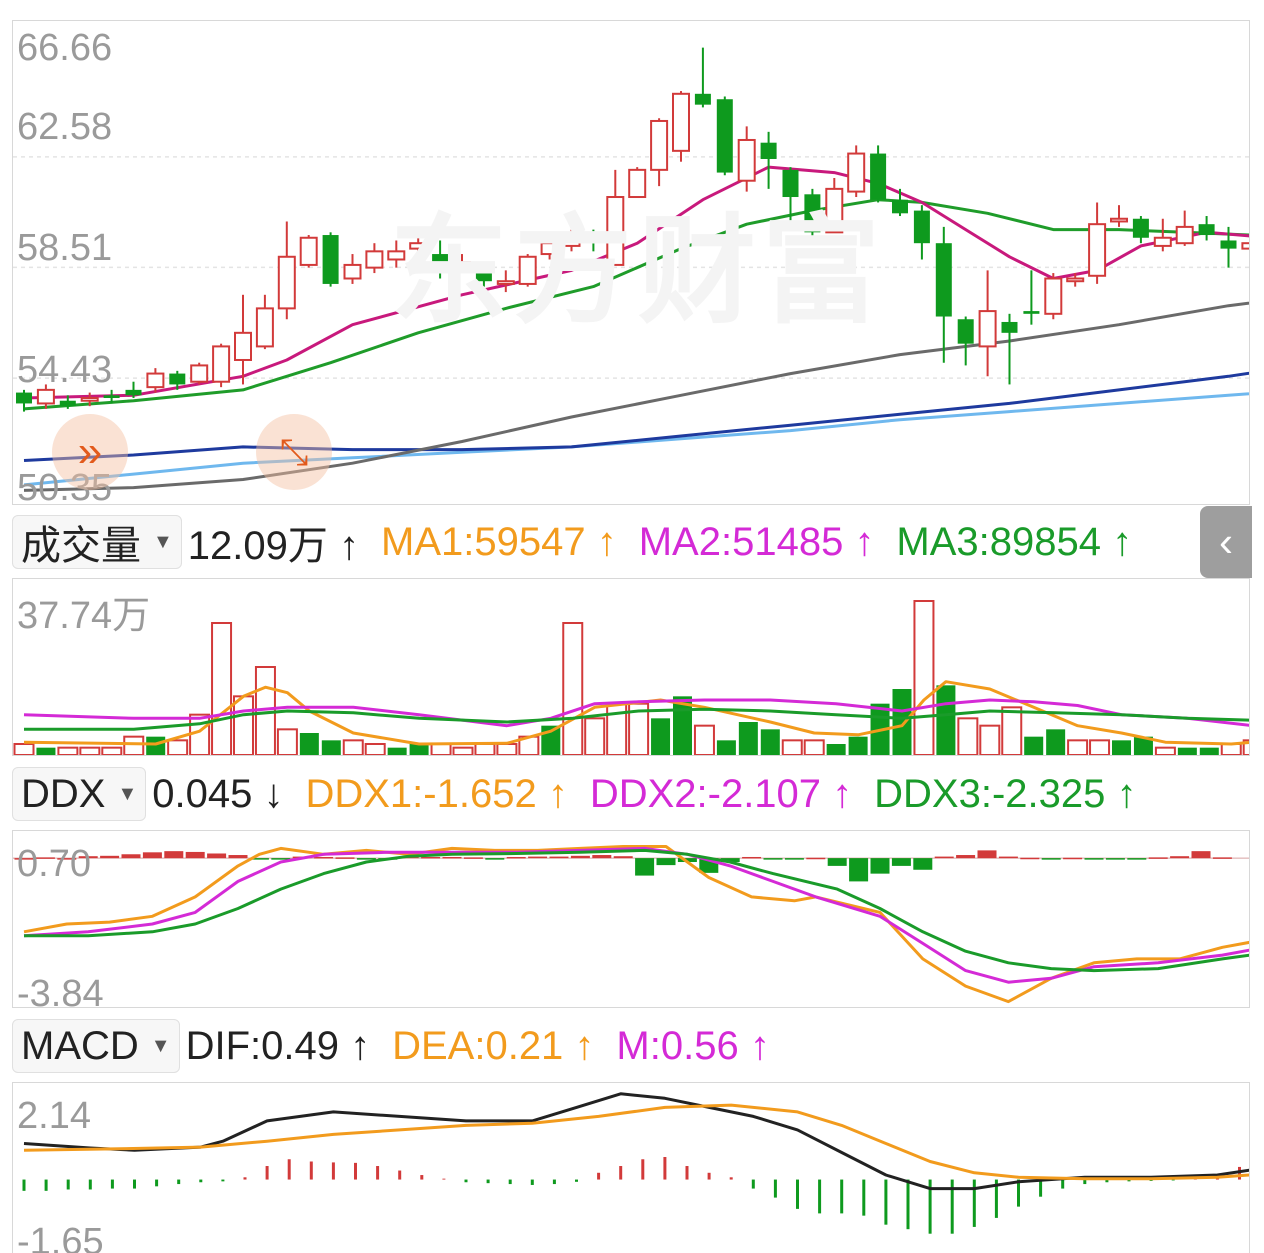  I want to click on caret-down-icon: ▼, so click(160, 1045).